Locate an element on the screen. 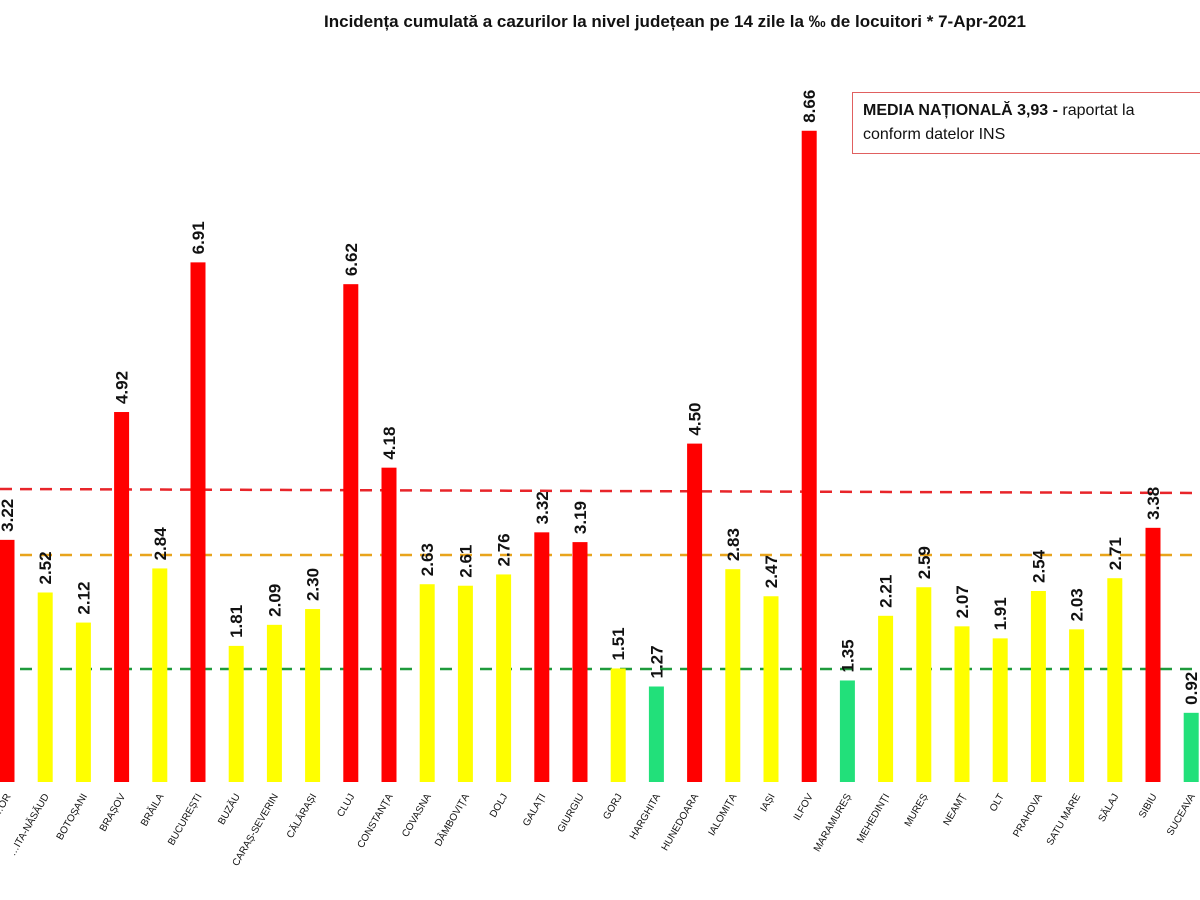 Image resolution: width=1200 pixels, height=900 pixels. category-label: OLT is located at coordinates (997, 803).